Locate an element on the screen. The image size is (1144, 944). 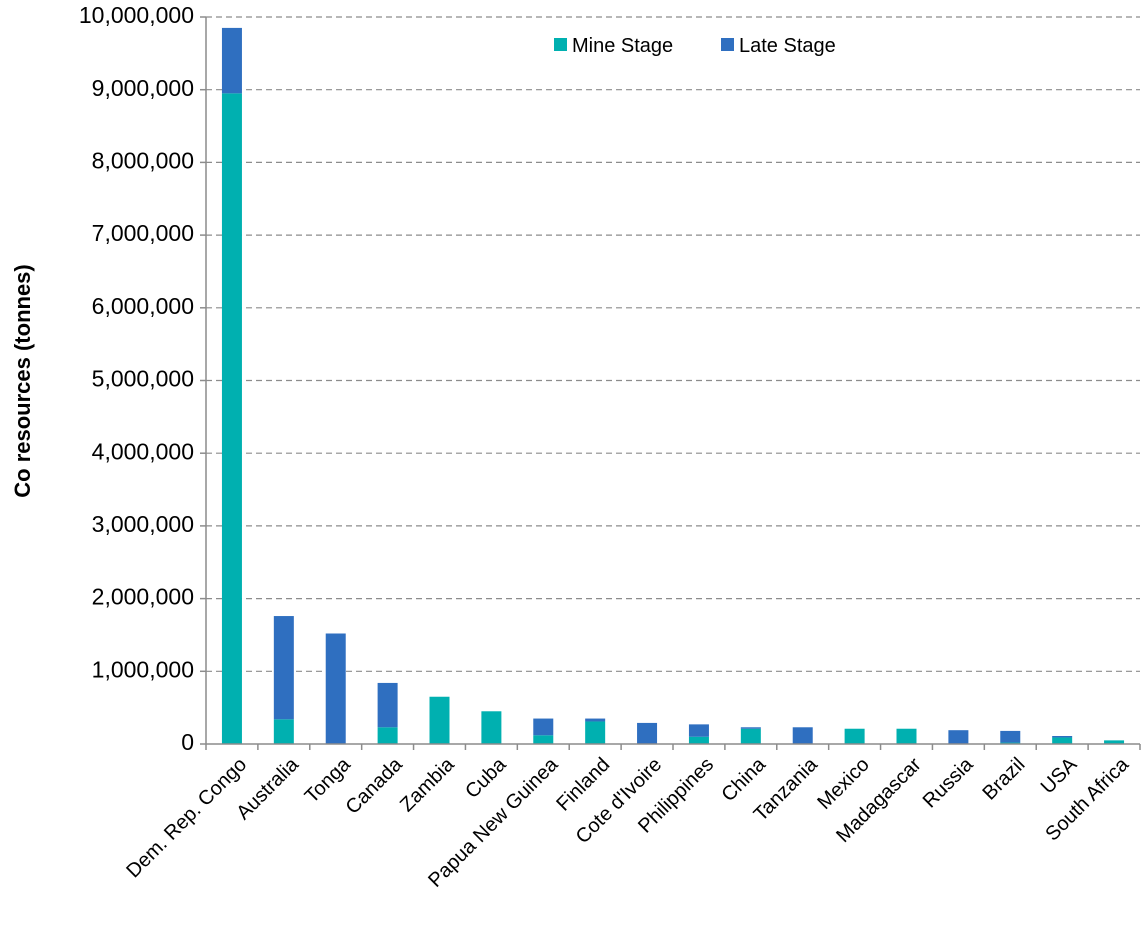
bar-late-stage-russia is located at coordinates (958, 737).